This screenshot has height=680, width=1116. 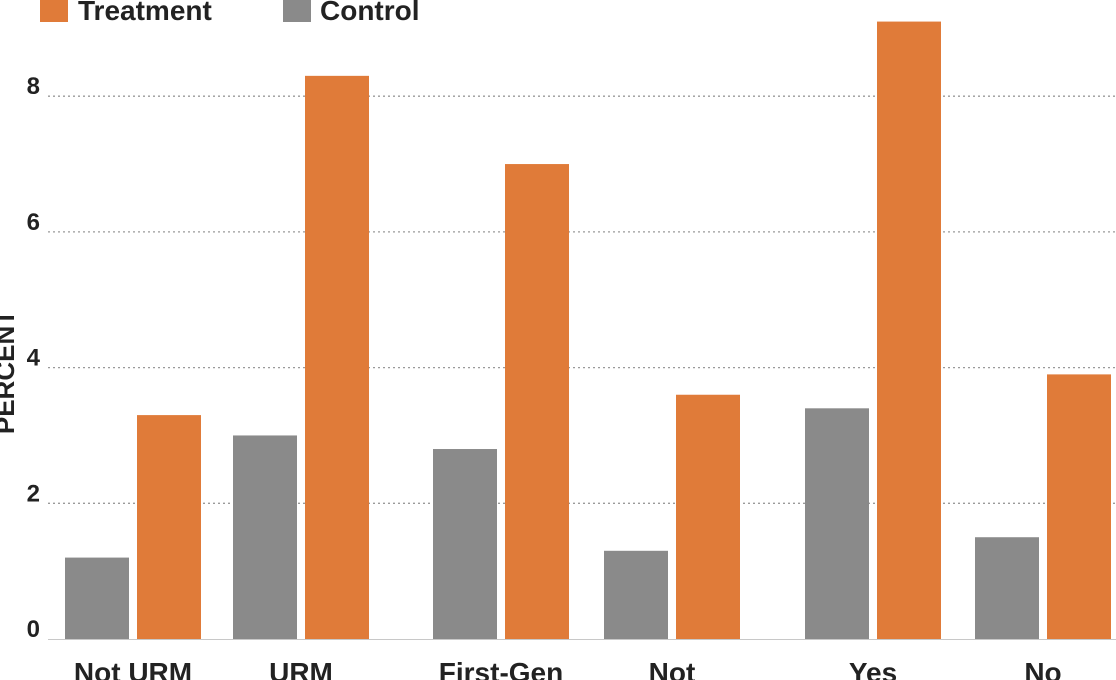 I want to click on y-tick-label-8: 8, so click(x=33, y=86).